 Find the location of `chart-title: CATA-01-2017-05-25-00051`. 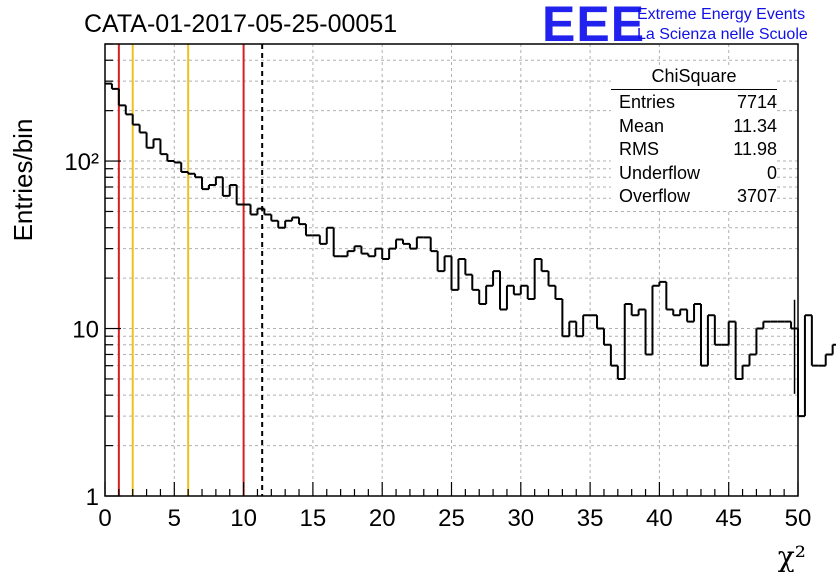

chart-title: CATA-01-2017-05-25-00051 is located at coordinates (241, 24).